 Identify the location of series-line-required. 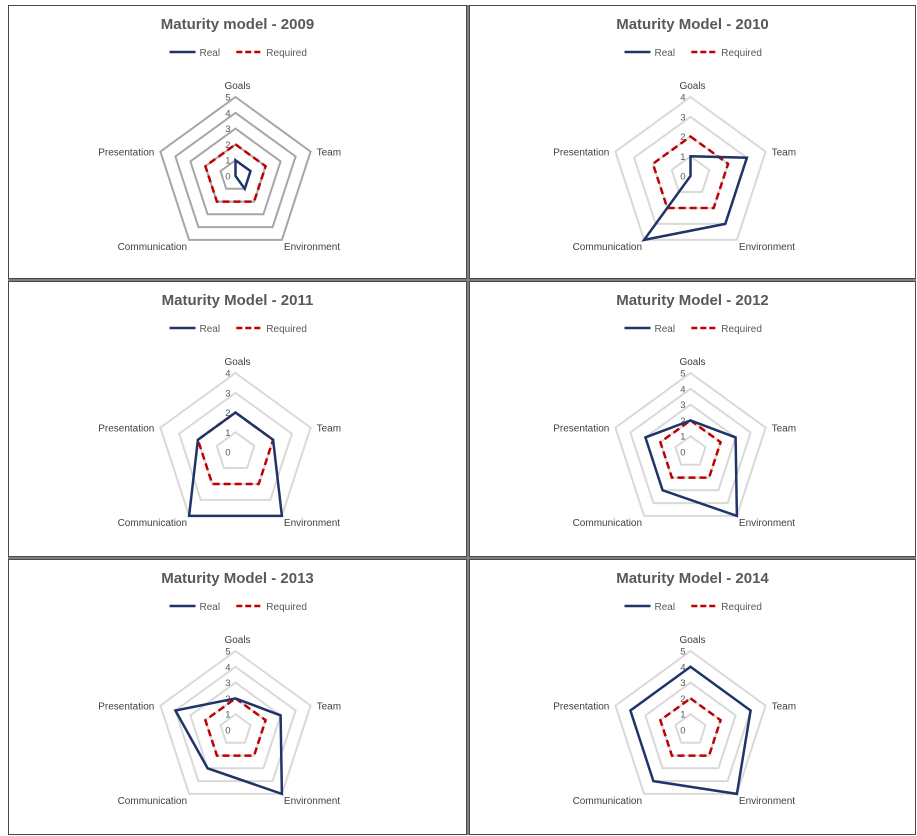
(235, 726).